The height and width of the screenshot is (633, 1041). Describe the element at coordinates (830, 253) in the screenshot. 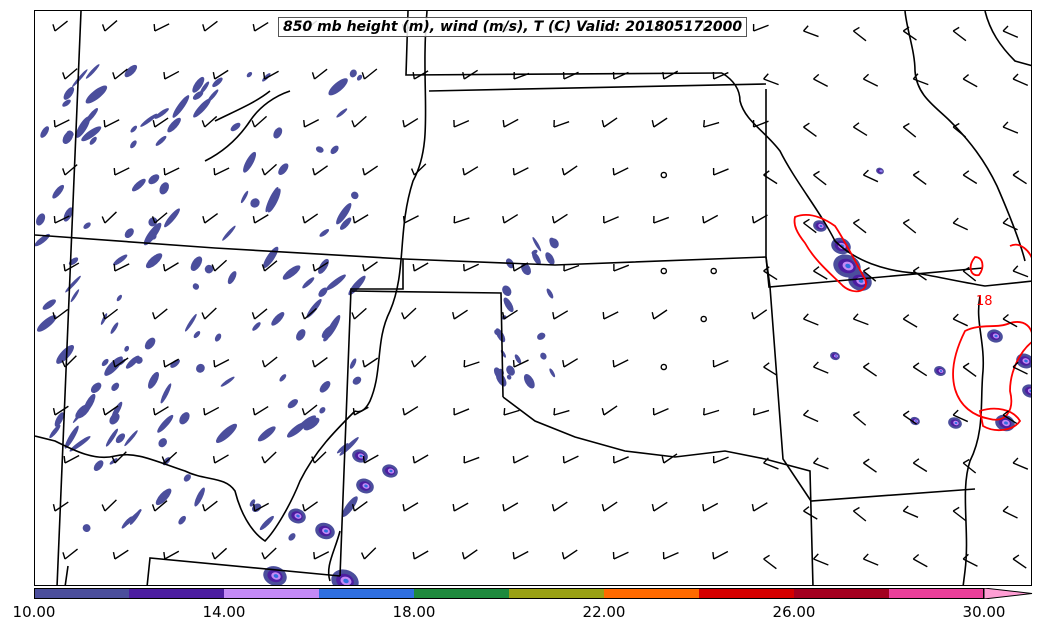

I see `temperature-contour` at that location.